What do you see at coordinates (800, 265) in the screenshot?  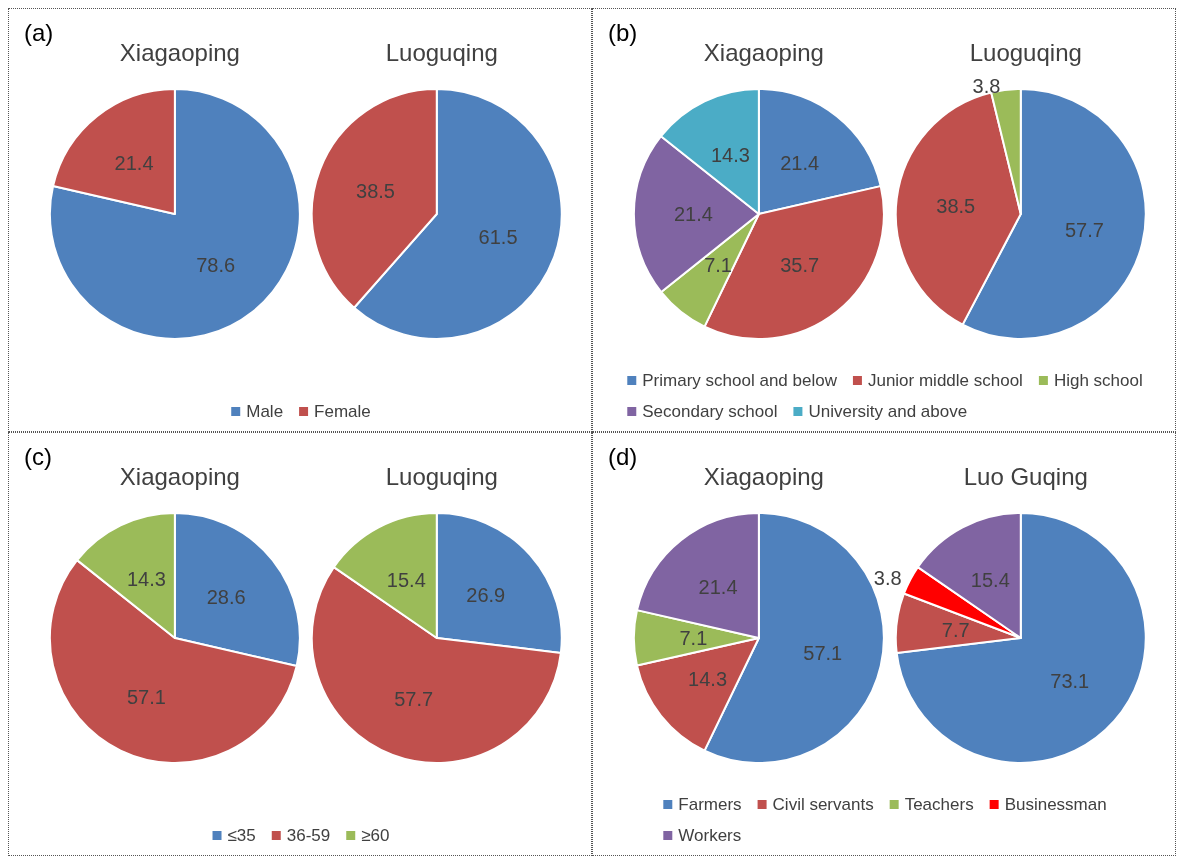 I see `data-label: 35.7` at bounding box center [800, 265].